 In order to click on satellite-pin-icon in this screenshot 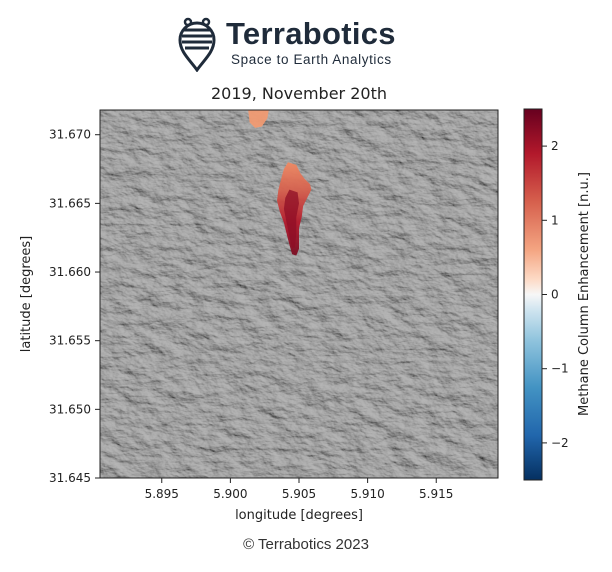, I will do `click(197, 44)`.